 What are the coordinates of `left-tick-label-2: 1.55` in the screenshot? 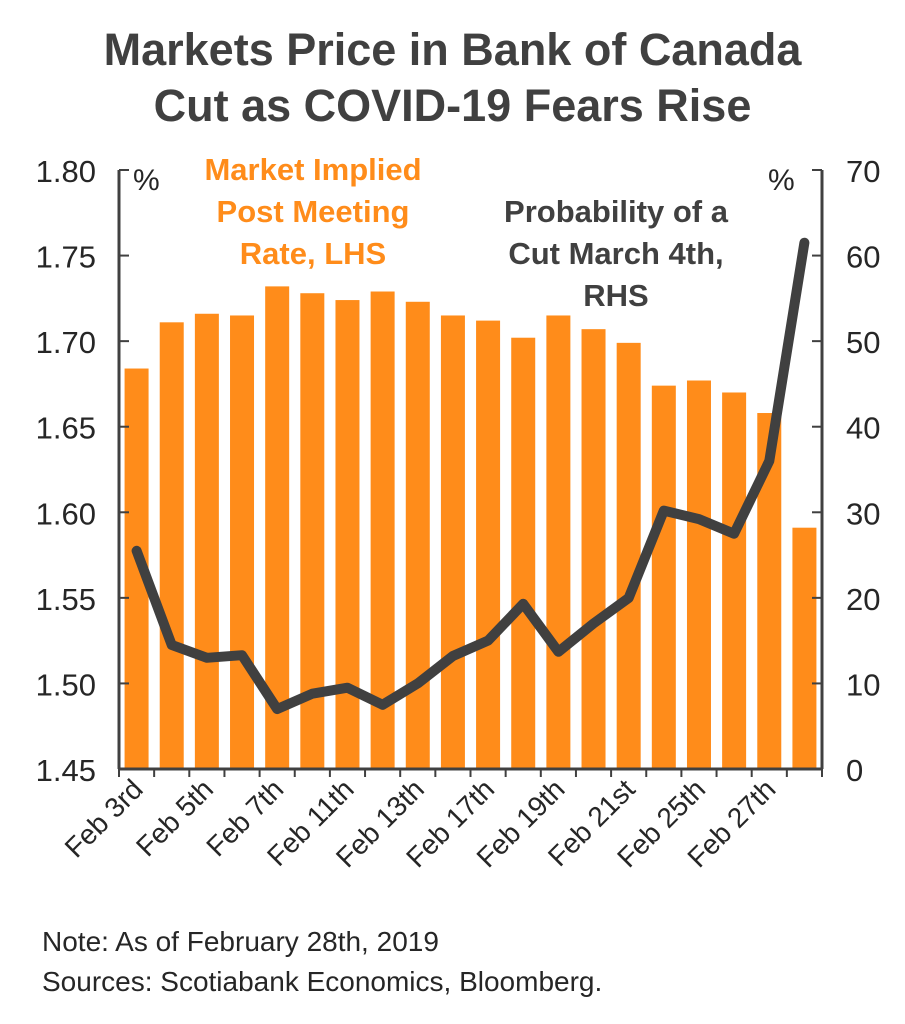 It's located at (66, 599).